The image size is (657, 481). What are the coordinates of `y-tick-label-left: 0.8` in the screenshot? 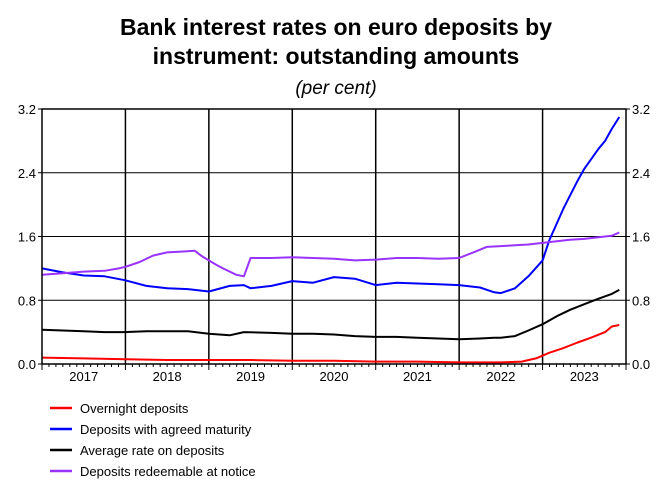 It's located at (27, 300).